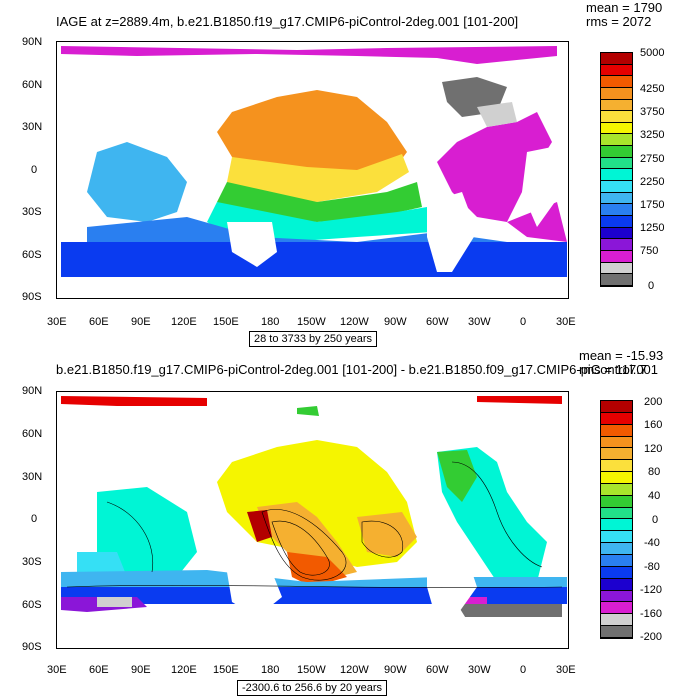 This screenshot has height=700, width=700. What do you see at coordinates (354, 322) in the screenshot?
I see `p1-lon-120w: 120W` at bounding box center [354, 322].